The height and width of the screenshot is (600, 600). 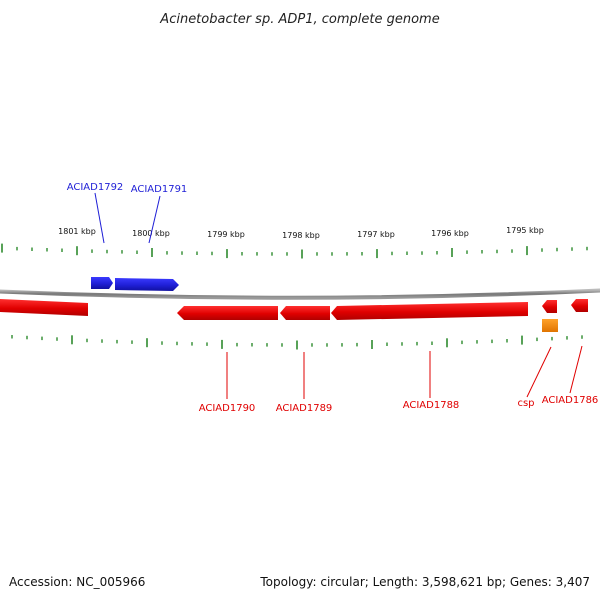 I want to click on scale-label-1801: 1801 kbp, so click(x=77, y=231).